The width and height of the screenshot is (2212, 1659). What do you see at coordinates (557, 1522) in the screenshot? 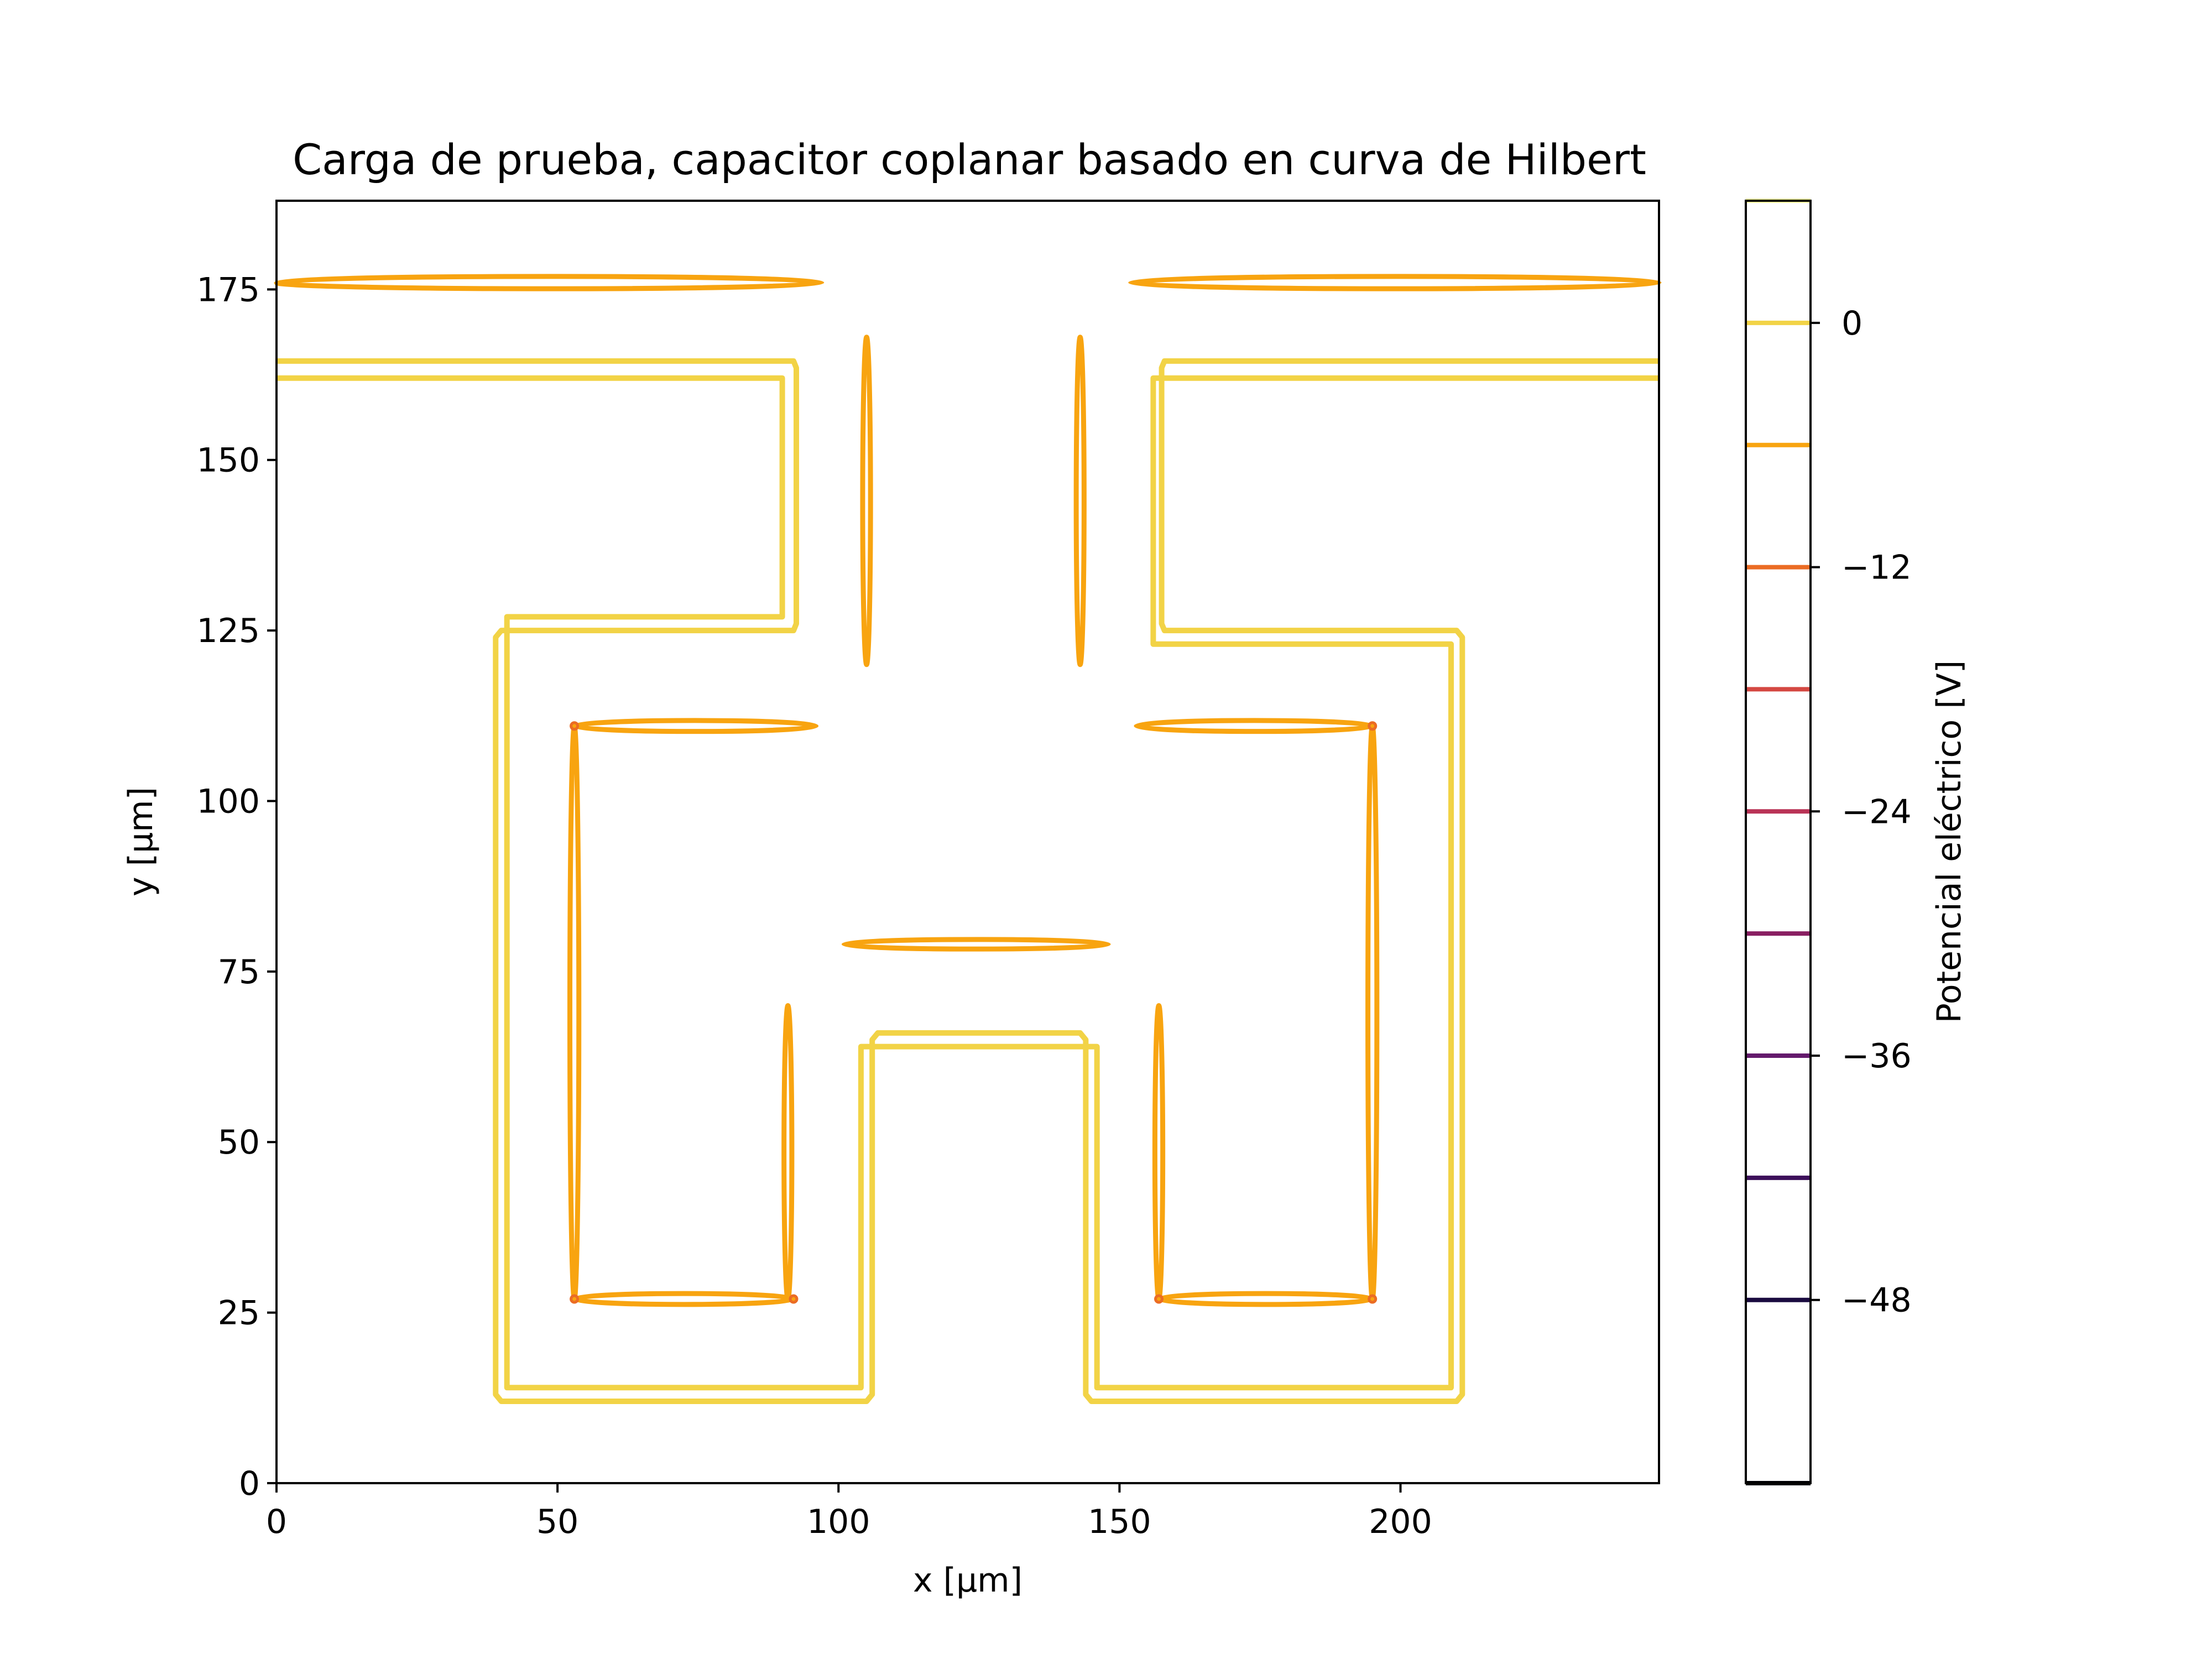
I see `x-tick-label: 50` at bounding box center [557, 1522].